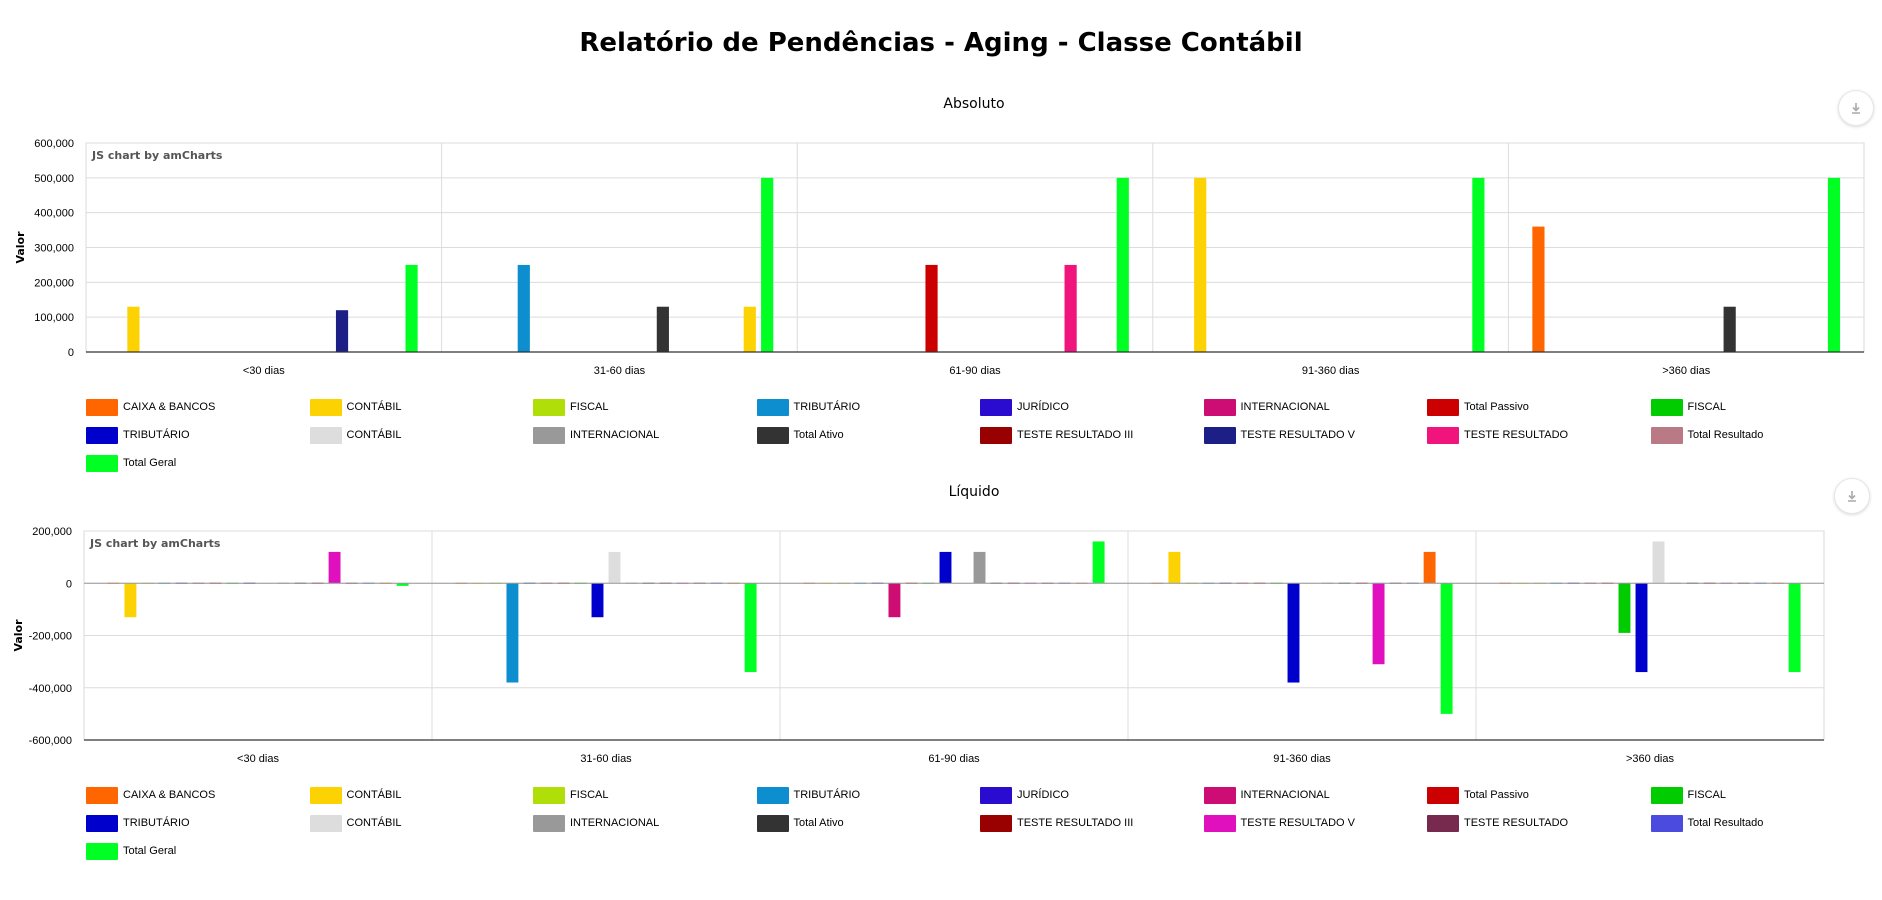  Describe the element at coordinates (69, 584) in the screenshot. I see `y-tick-label: 0` at that location.